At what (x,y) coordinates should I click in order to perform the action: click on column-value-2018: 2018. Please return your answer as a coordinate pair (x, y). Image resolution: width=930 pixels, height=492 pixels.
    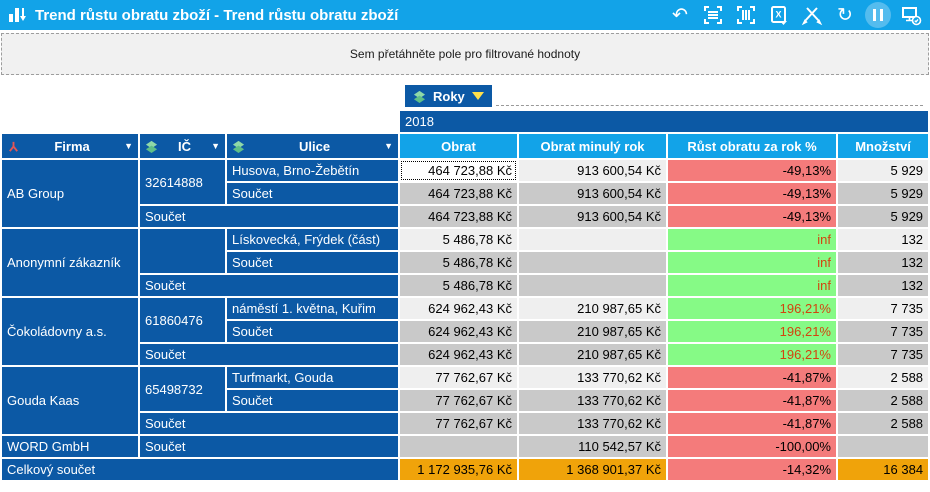
    Looking at the image, I should click on (664, 121).